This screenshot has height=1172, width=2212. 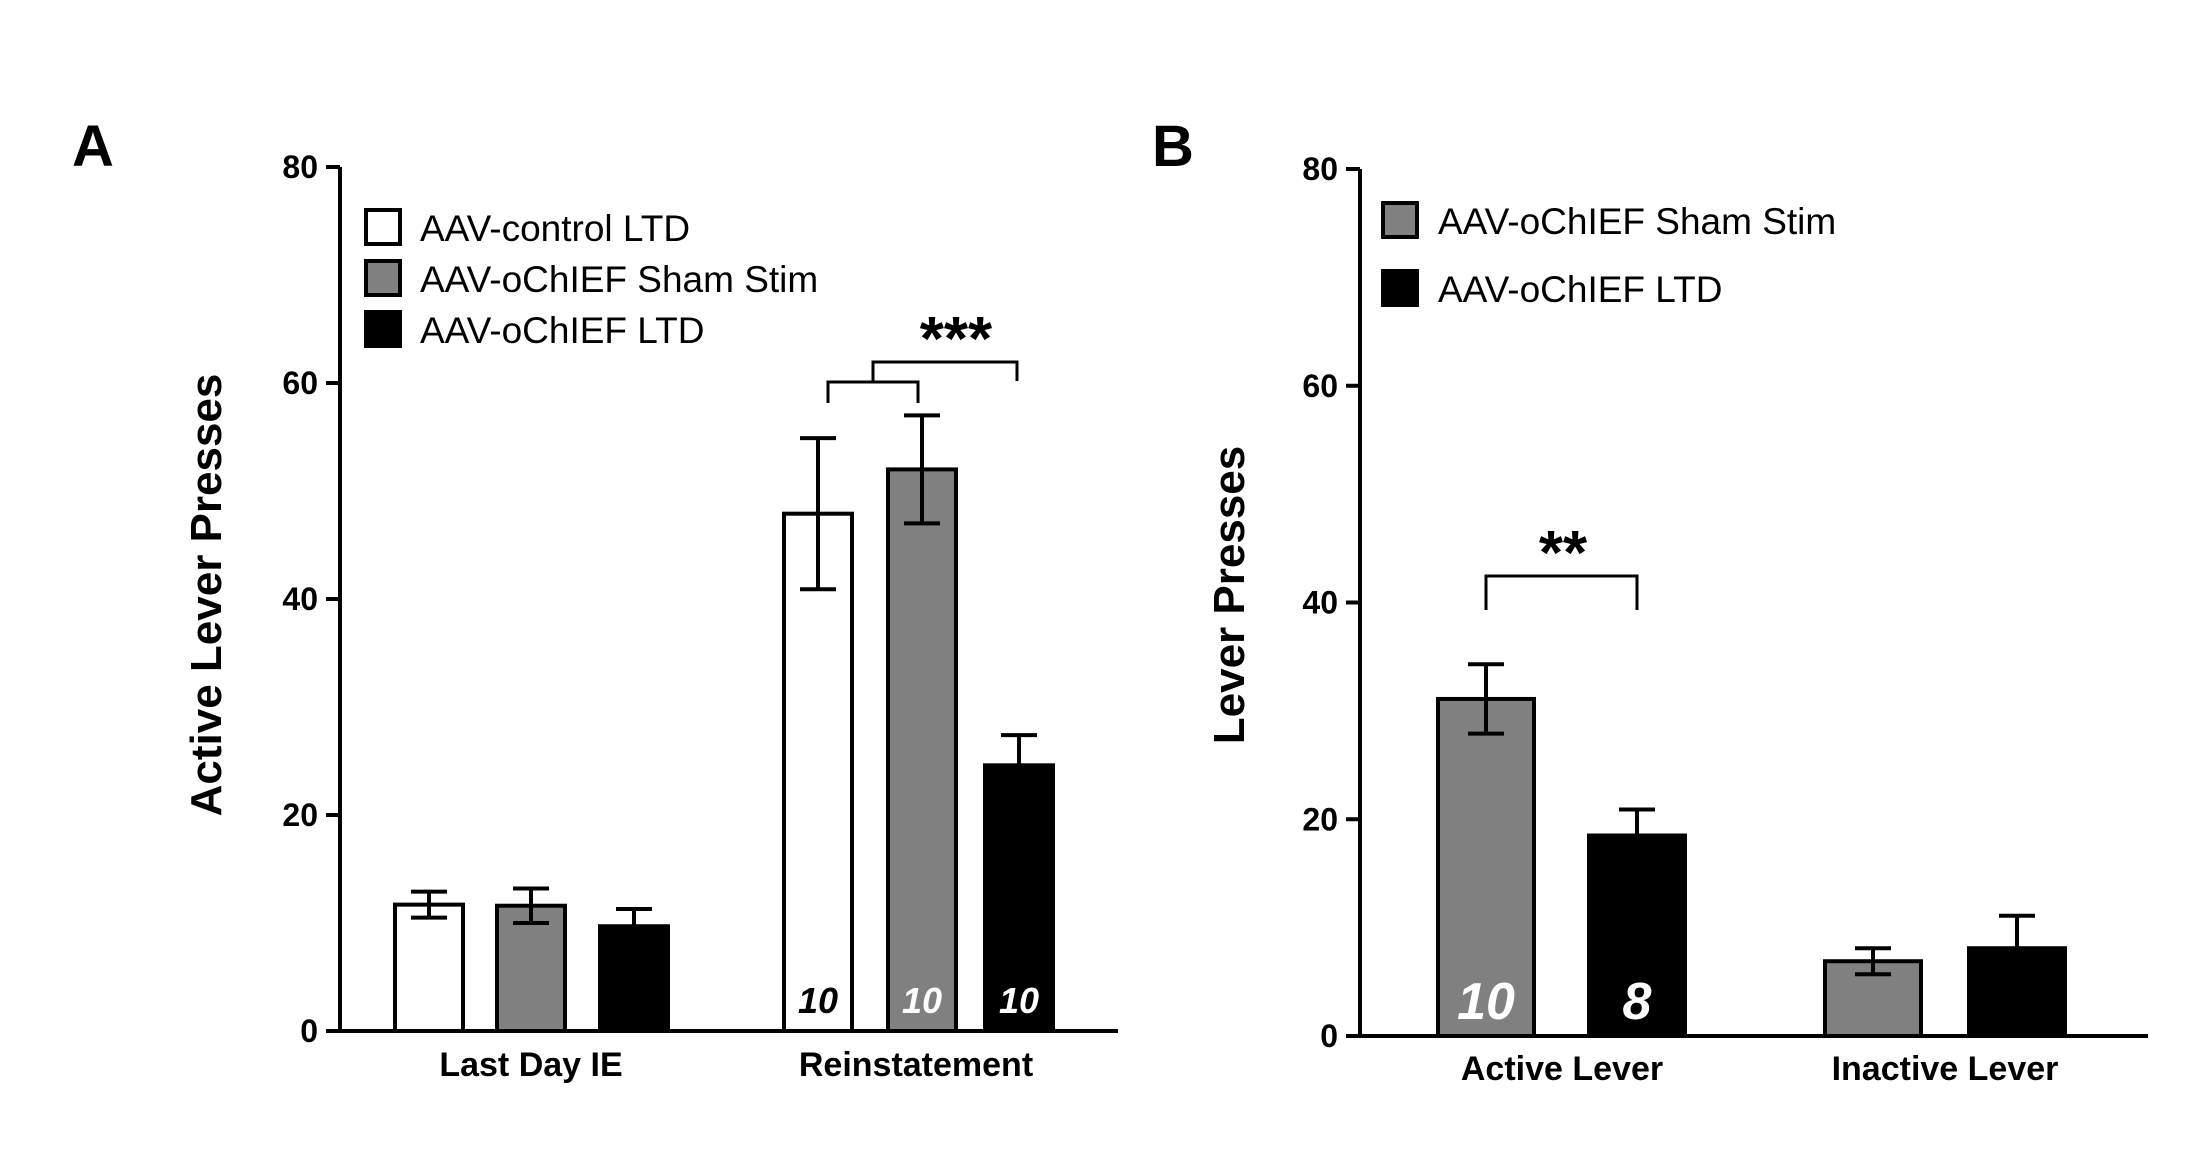 What do you see at coordinates (1561, 592) in the screenshot?
I see `panel-b-significance-bracket` at bounding box center [1561, 592].